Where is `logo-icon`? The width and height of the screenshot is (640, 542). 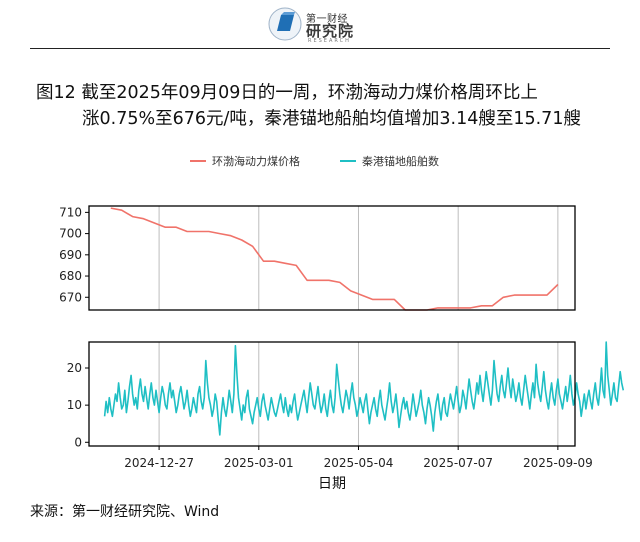
logo-icon is located at coordinates (285, 24).